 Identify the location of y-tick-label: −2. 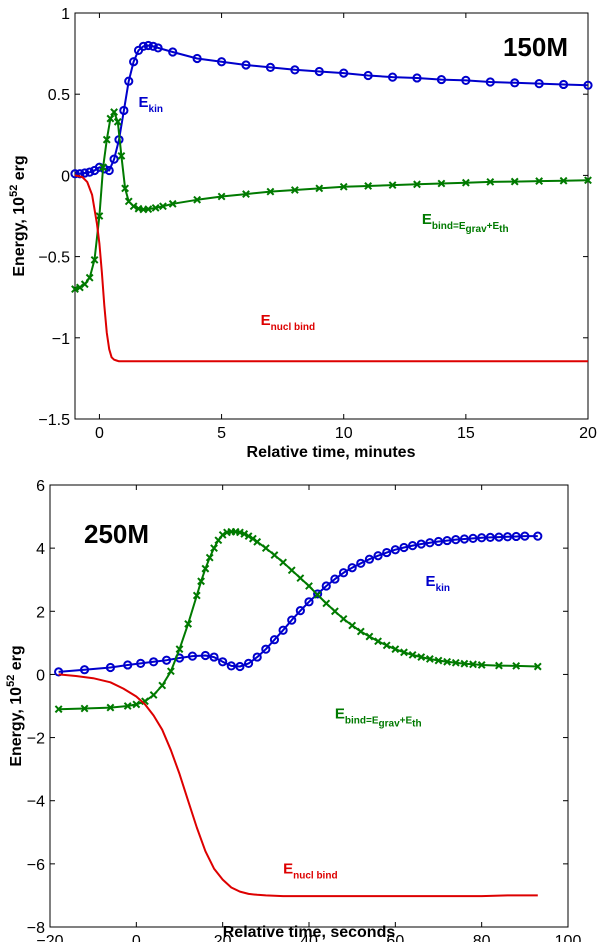
(36, 739).